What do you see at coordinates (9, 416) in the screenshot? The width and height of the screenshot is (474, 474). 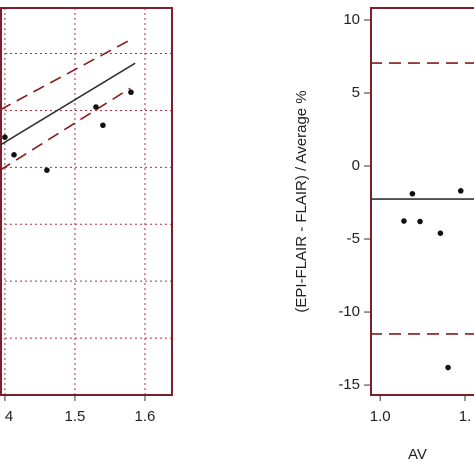 I see `x-tick-label: 4` at bounding box center [9, 416].